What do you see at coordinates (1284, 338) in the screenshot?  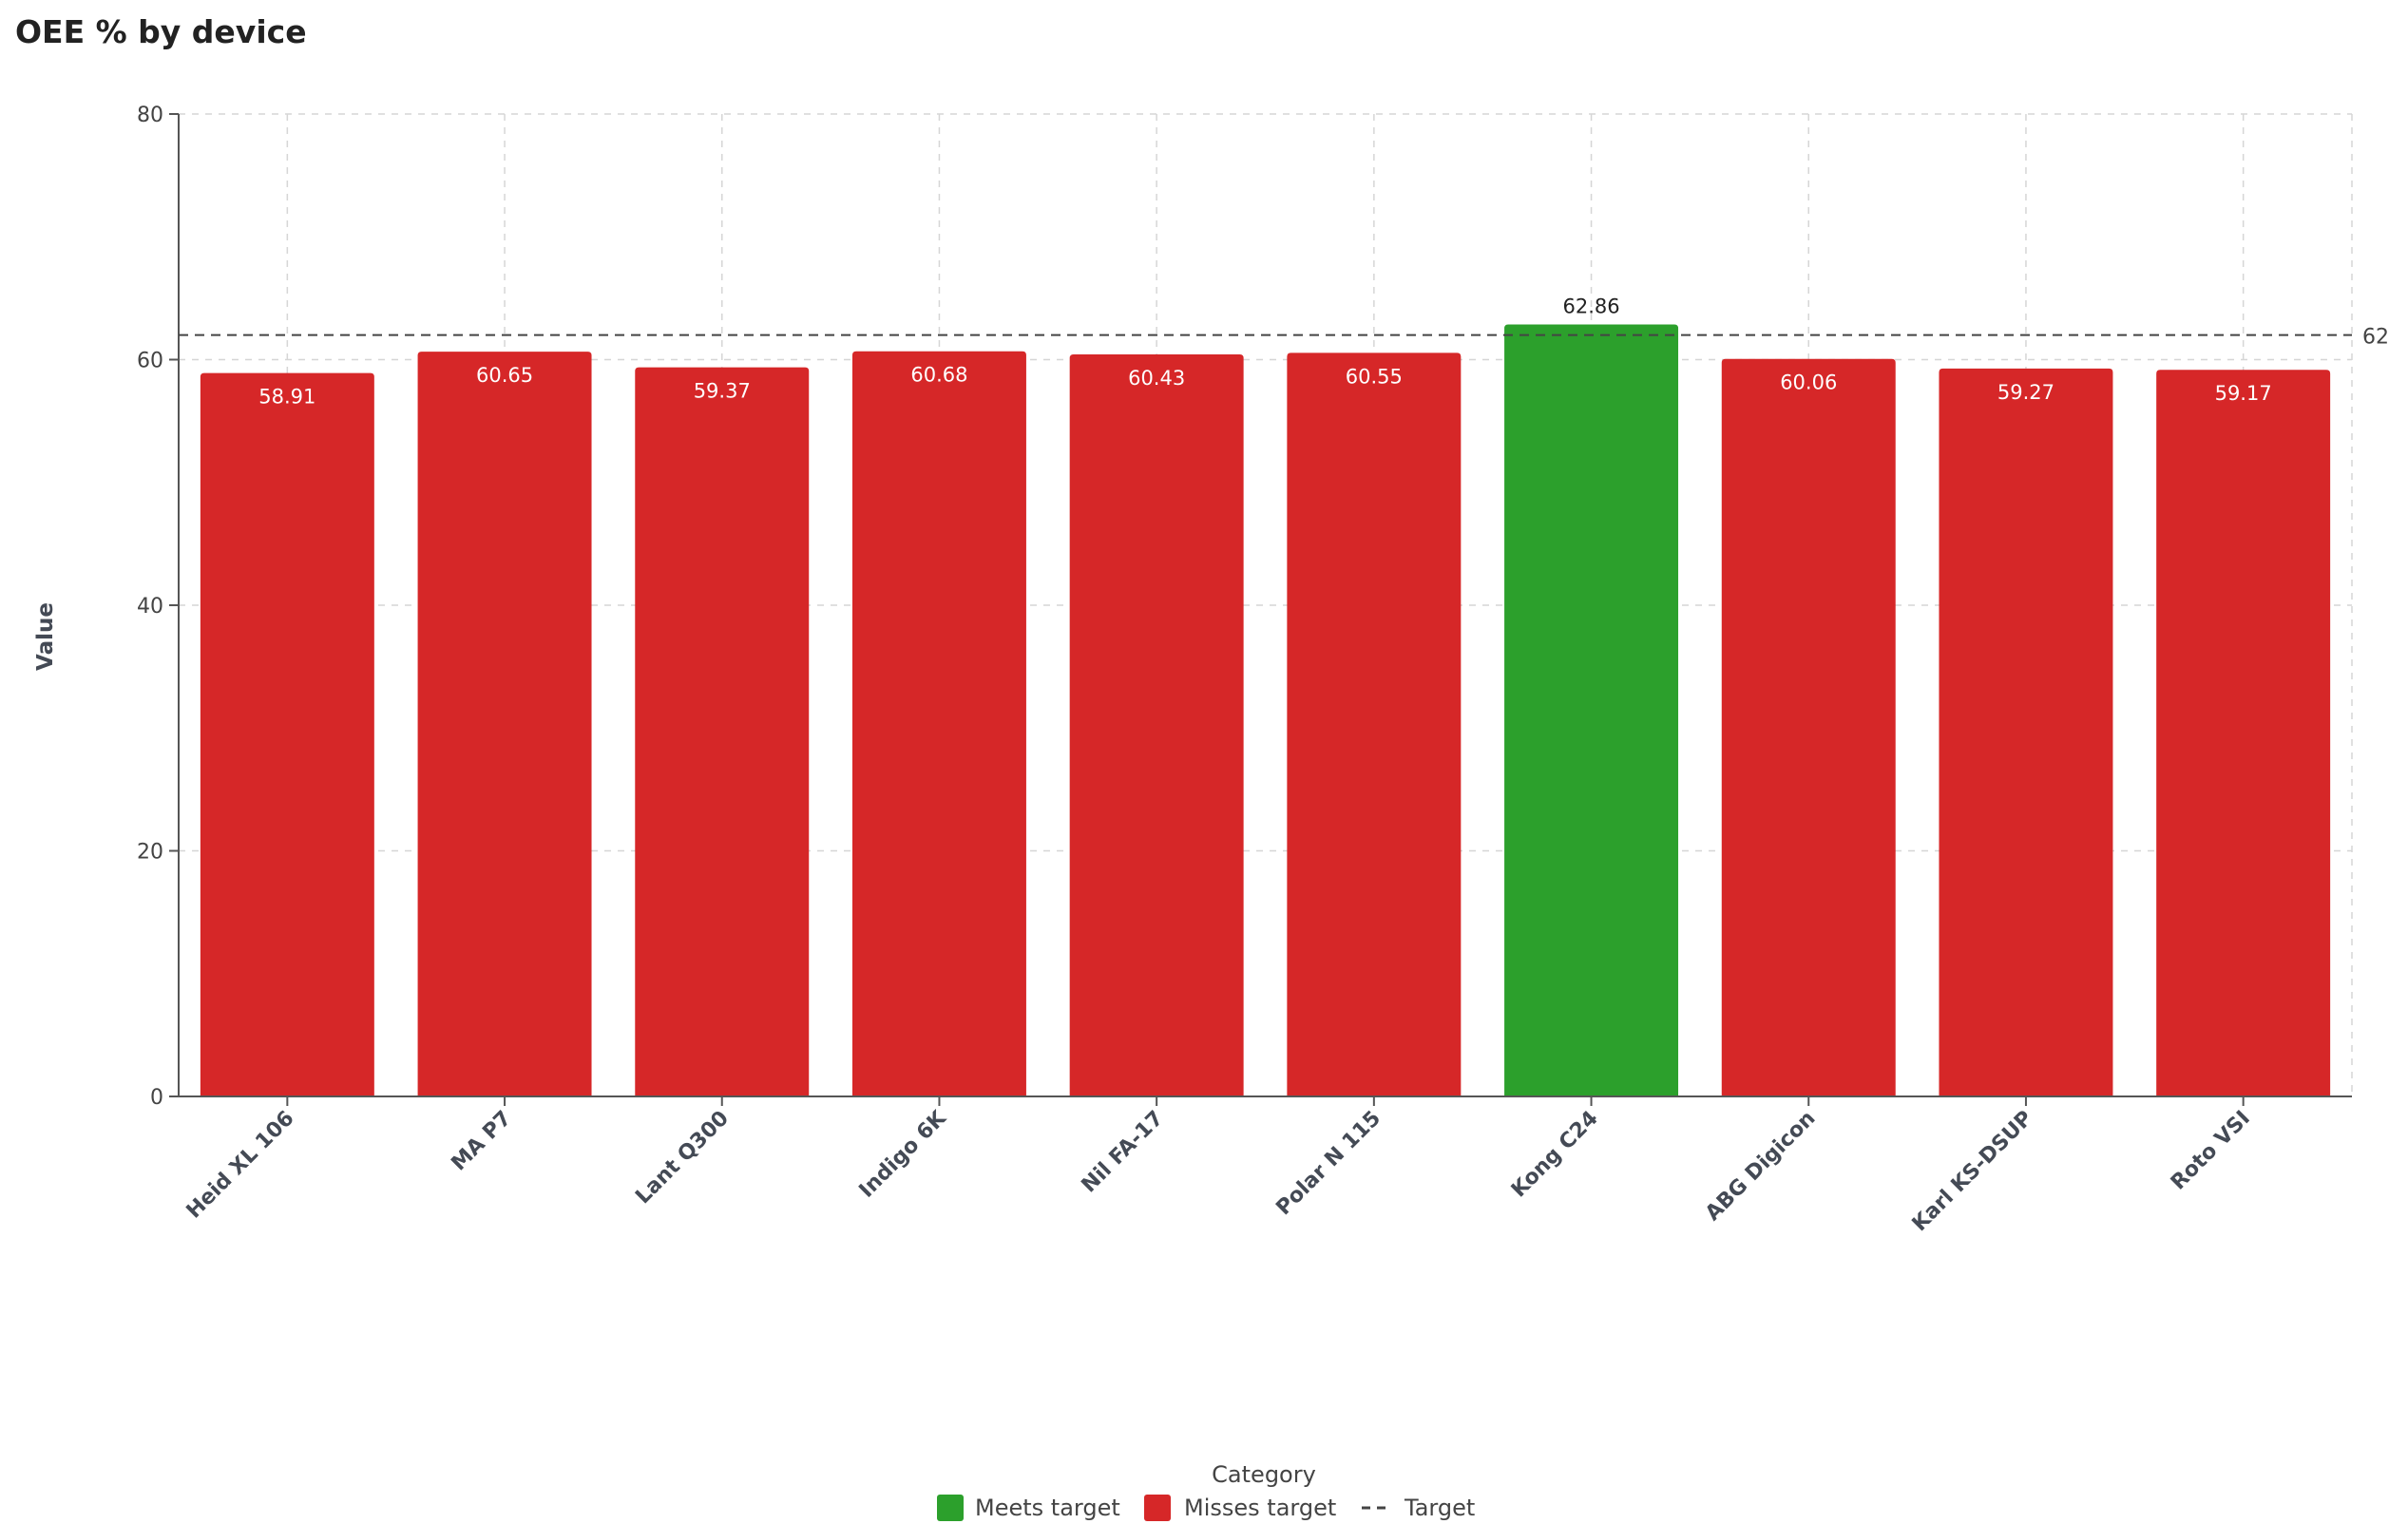 I see `target-line-group: 62` at bounding box center [1284, 338].